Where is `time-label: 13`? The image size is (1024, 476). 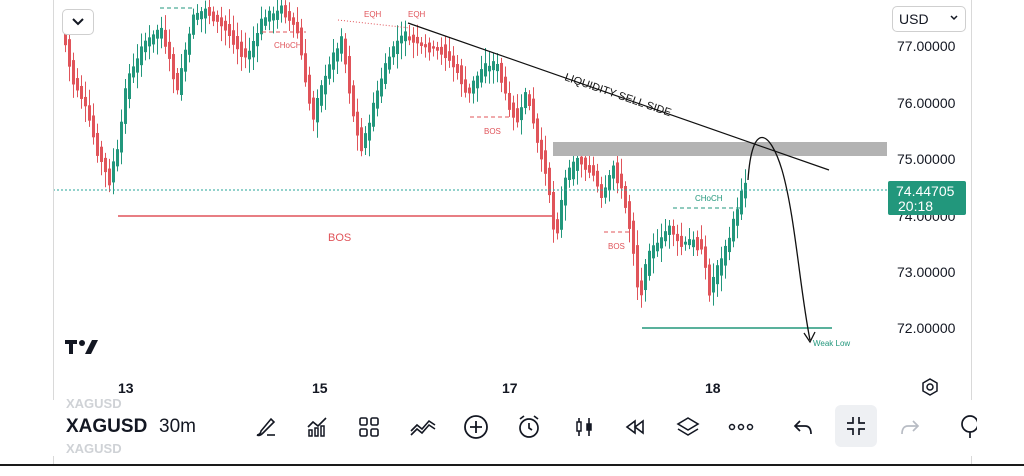
time-label: 13 is located at coordinates (126, 388).